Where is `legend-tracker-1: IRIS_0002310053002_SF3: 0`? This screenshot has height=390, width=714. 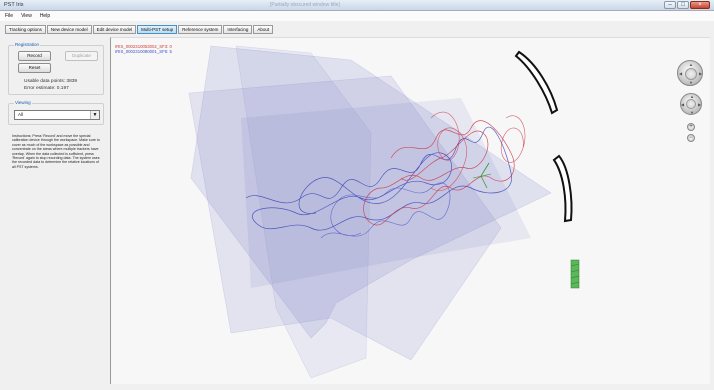
legend-tracker-1: IRIS_0002310053002_SF3: 0 is located at coordinates (143, 46).